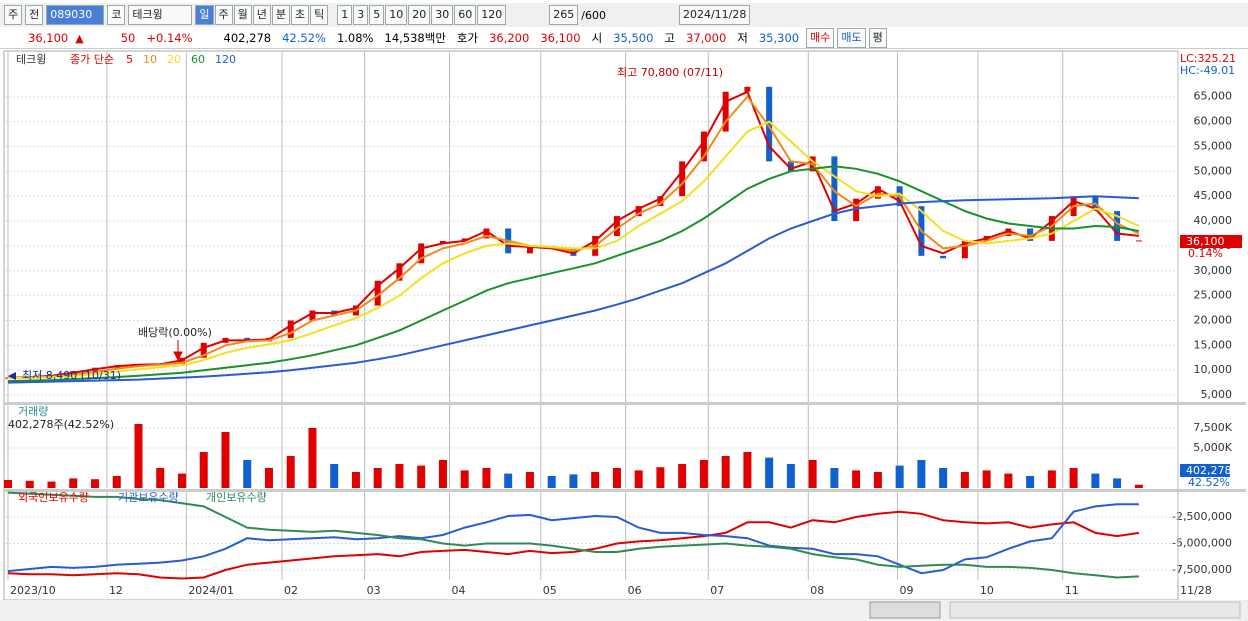 This screenshot has width=1248, height=621. What do you see at coordinates (851, 38) in the screenshot?
I see `sell-button: 매도` at bounding box center [851, 38].